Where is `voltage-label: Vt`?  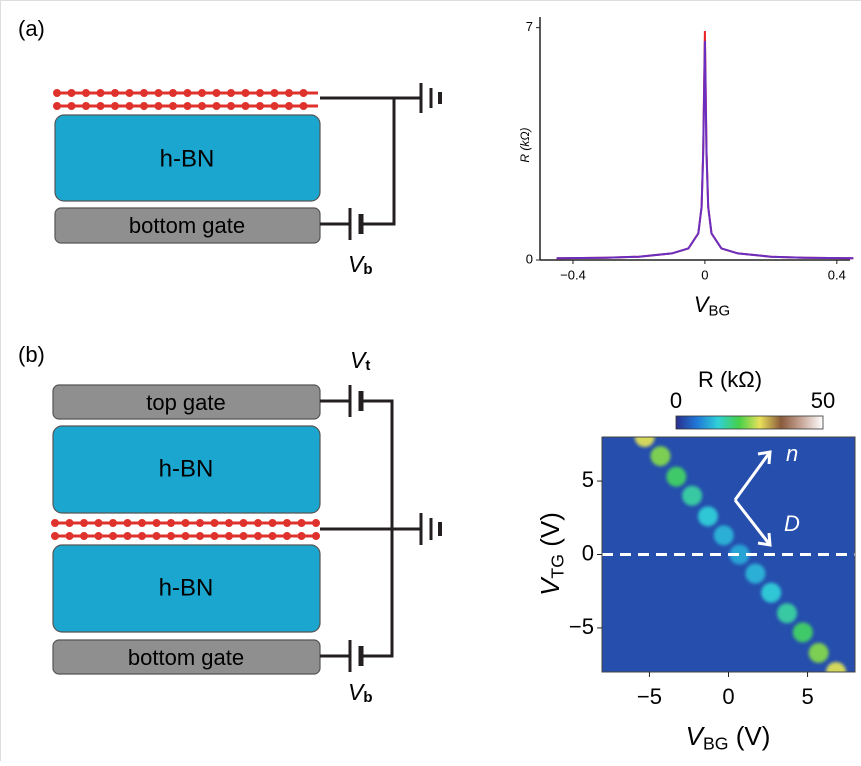
voltage-label: Vt is located at coordinates (360, 360).